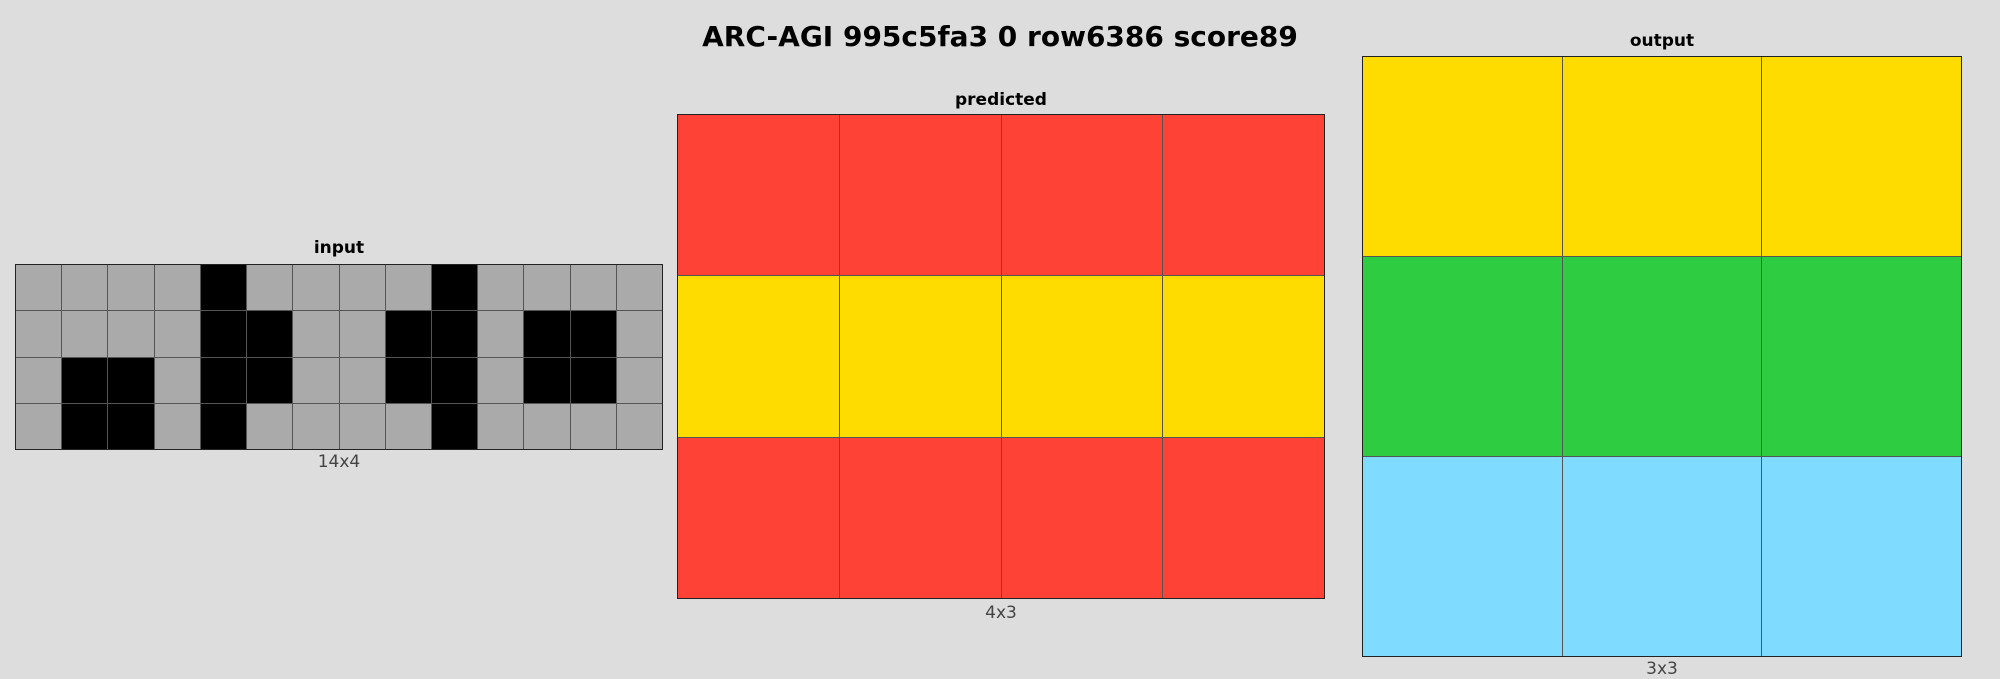 Image resolution: width=2000 pixels, height=679 pixels. I want to click on input-grid, so click(339, 357).